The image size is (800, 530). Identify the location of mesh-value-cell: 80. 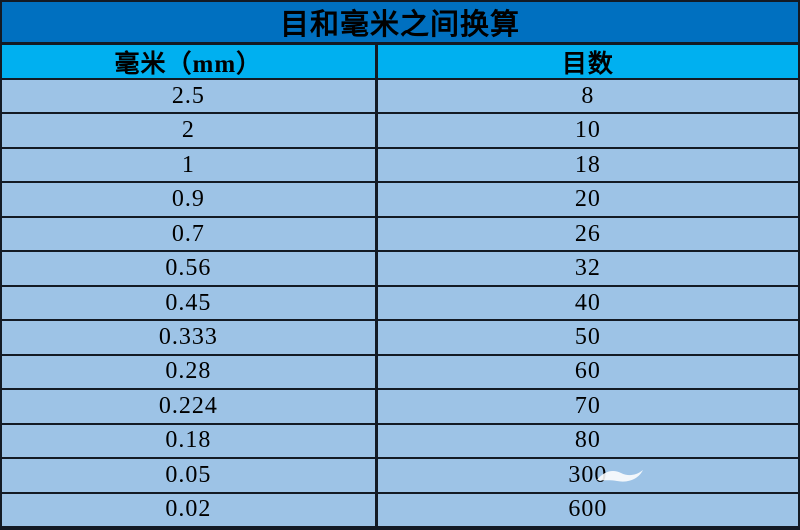
(587, 440).